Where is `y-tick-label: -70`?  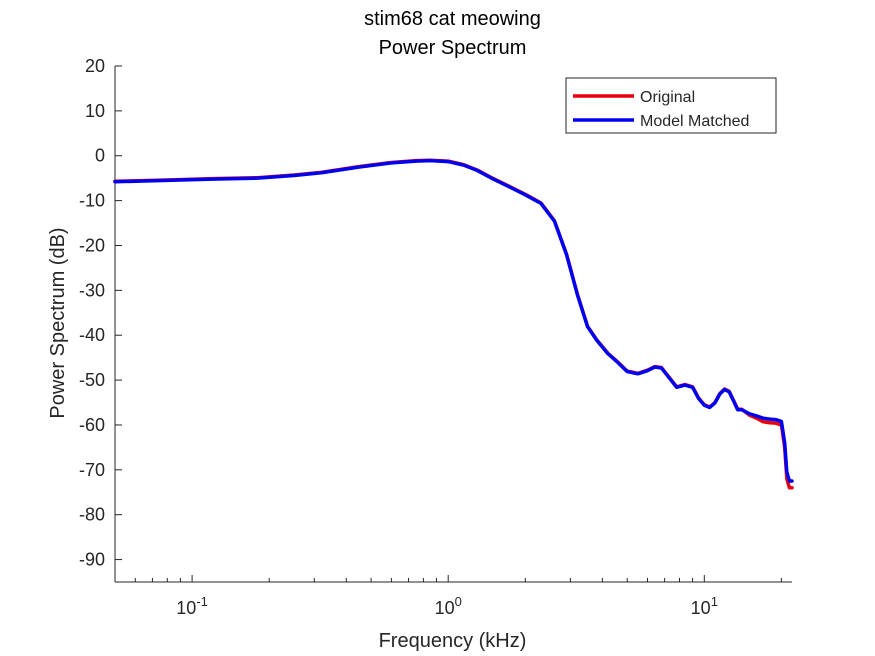 y-tick-label: -70 is located at coordinates (92, 470).